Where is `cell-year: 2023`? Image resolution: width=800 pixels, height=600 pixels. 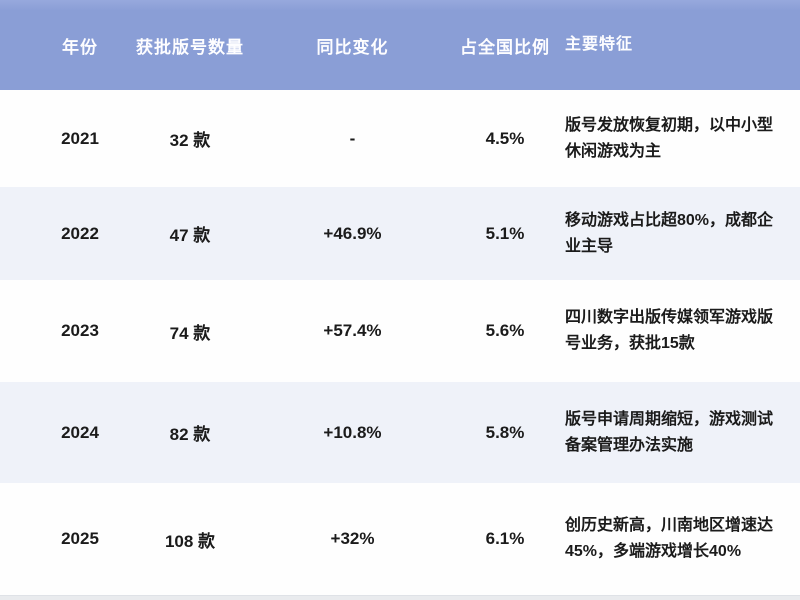 cell-year: 2023 is located at coordinates (80, 330).